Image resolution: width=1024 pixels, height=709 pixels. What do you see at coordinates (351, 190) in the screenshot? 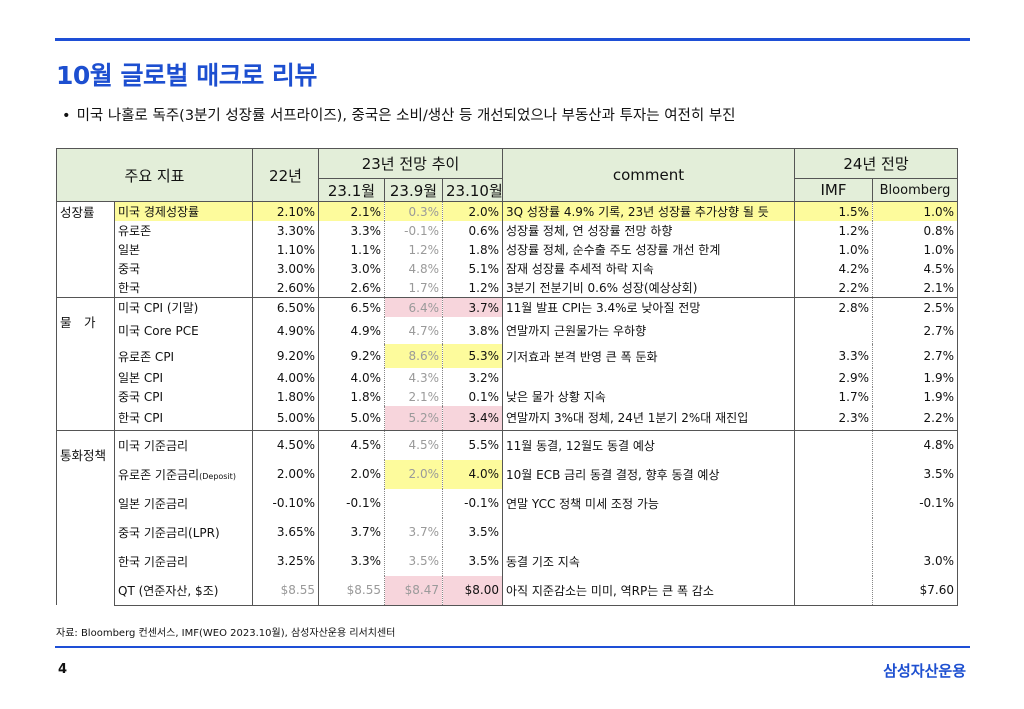
I see `header-2301: 23.1월` at bounding box center [351, 190].